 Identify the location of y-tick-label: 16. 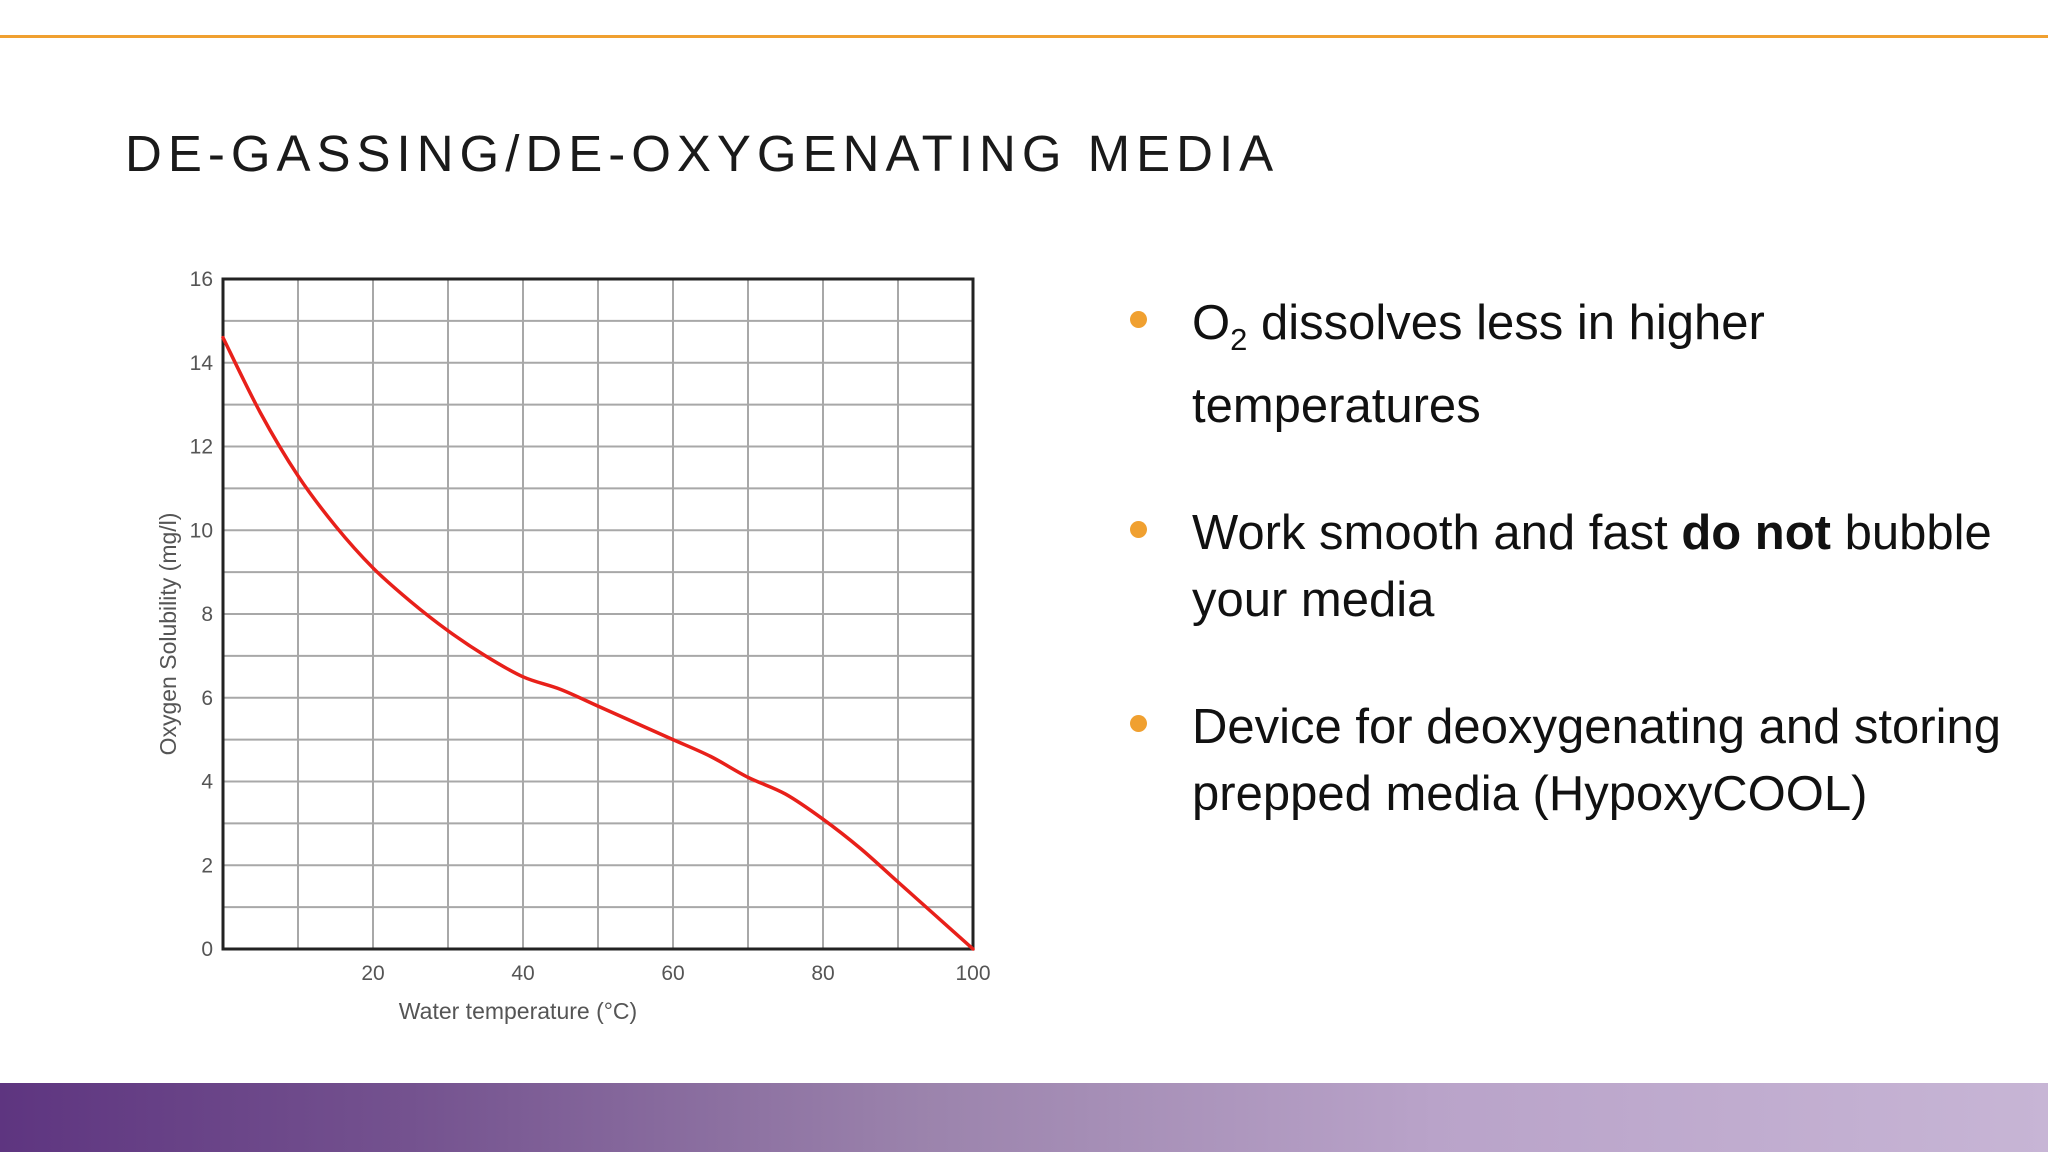
(201, 279).